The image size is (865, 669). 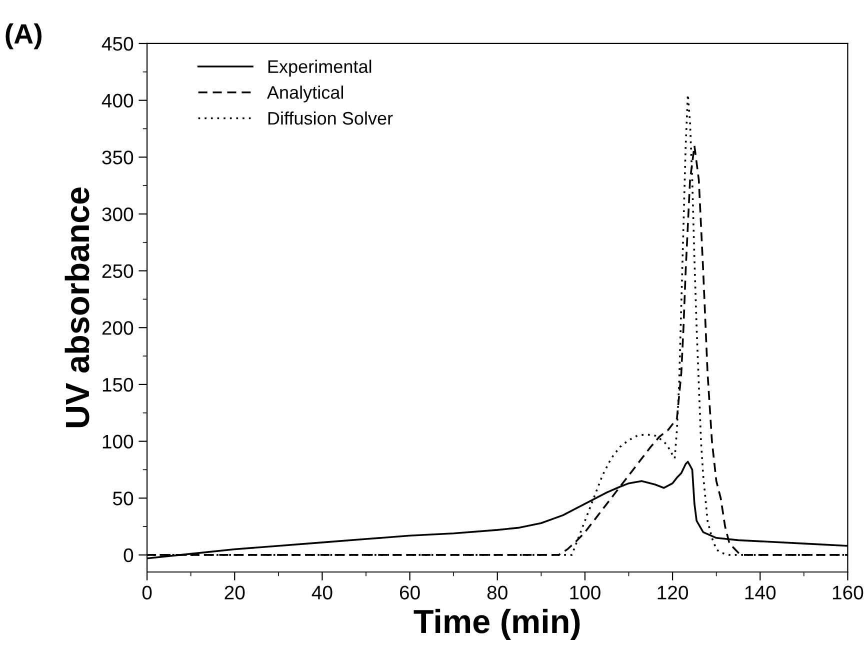 What do you see at coordinates (118, 214) in the screenshot?
I see `y-tick-label: 300` at bounding box center [118, 214].